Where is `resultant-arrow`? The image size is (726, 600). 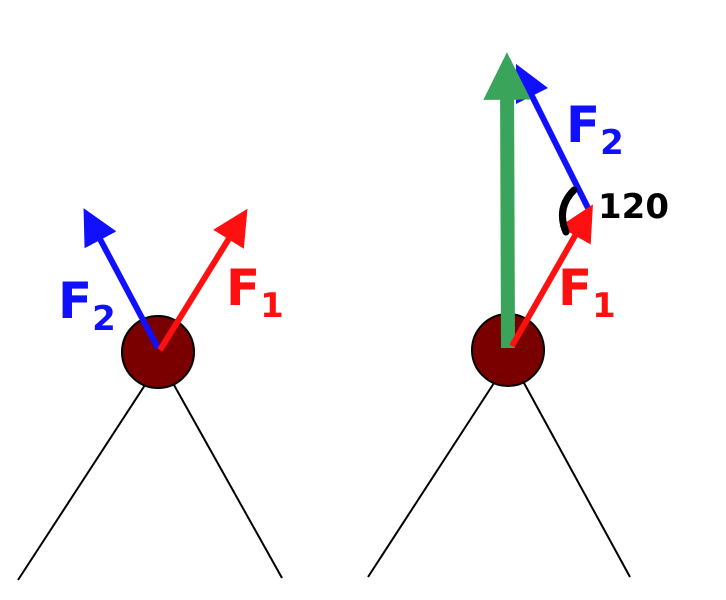 resultant-arrow is located at coordinates (507, 200).